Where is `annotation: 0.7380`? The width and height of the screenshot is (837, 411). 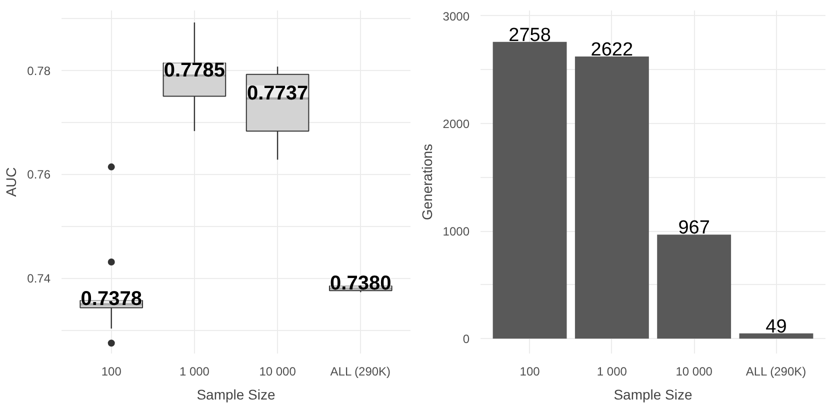 annotation: 0.7380 is located at coordinates (361, 283).